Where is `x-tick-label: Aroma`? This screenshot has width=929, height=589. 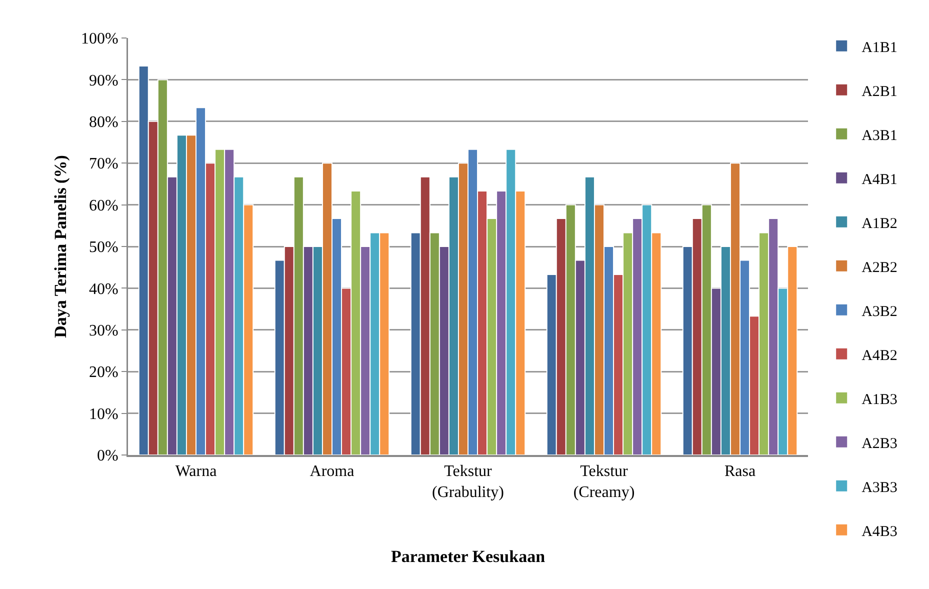
x-tick-label: Aroma is located at coordinates (332, 471).